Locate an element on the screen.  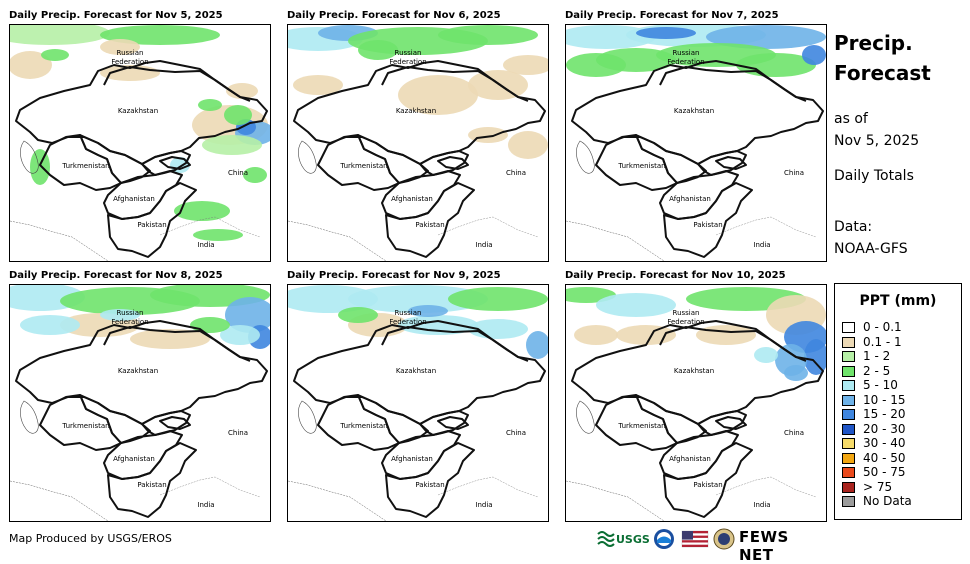
map-credit: Map Produced by USGS/EROS is located at coordinates (90, 538).